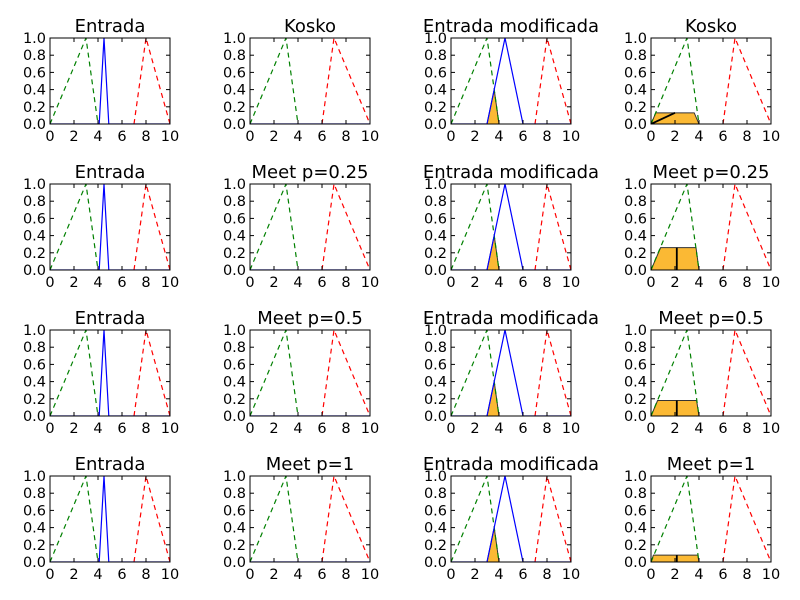 This screenshot has width=800, height=600. Describe the element at coordinates (301, 518) in the screenshot. I see `subplot-14: 0 2 4 6 8 10 0.00.20.4 0.60.81.0 Meet p=1` at that location.